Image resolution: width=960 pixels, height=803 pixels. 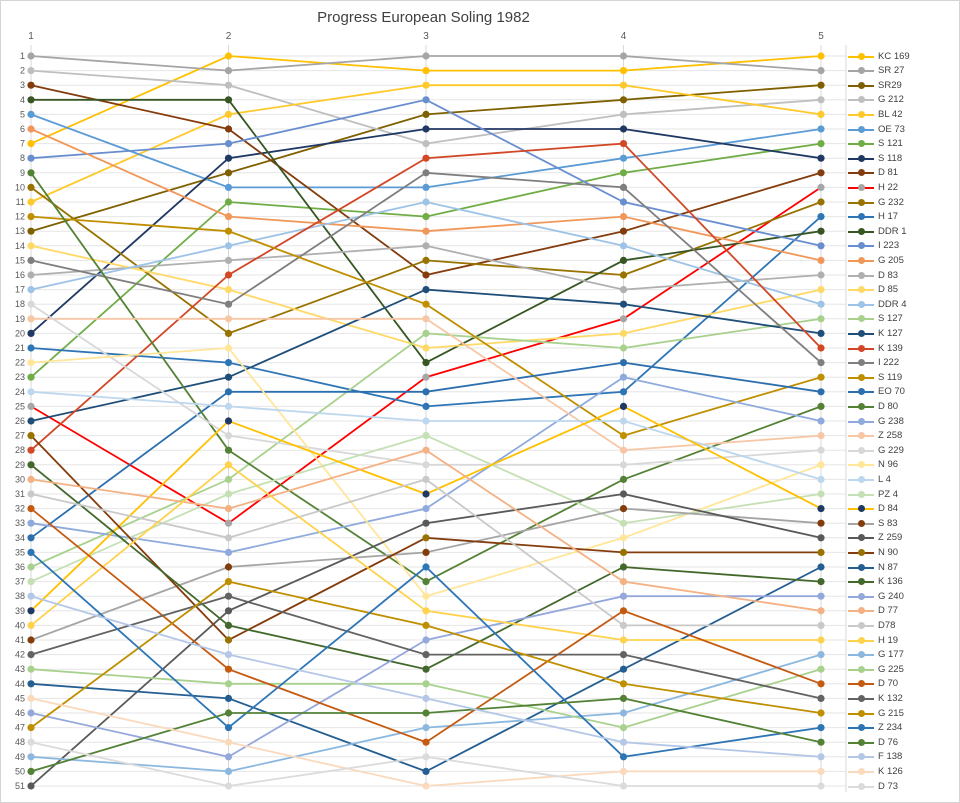 What do you see at coordinates (891, 713) in the screenshot?
I see `legend-label: G 215` at bounding box center [891, 713].